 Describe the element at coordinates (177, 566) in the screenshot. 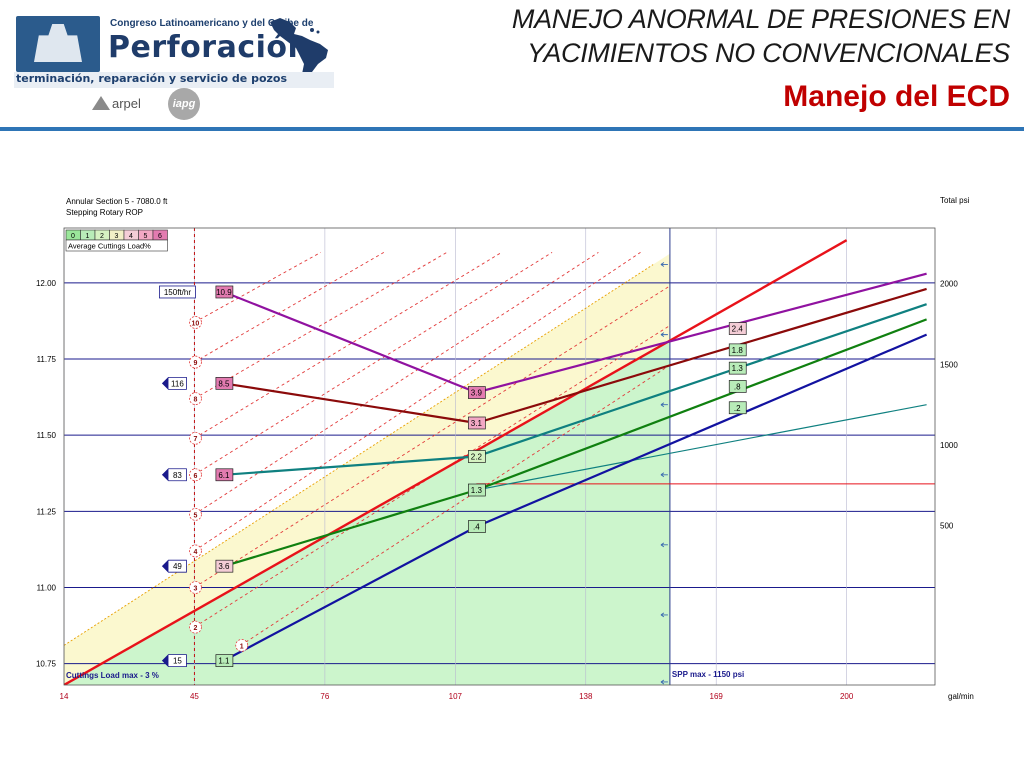

I see `rop-label: 49` at that location.